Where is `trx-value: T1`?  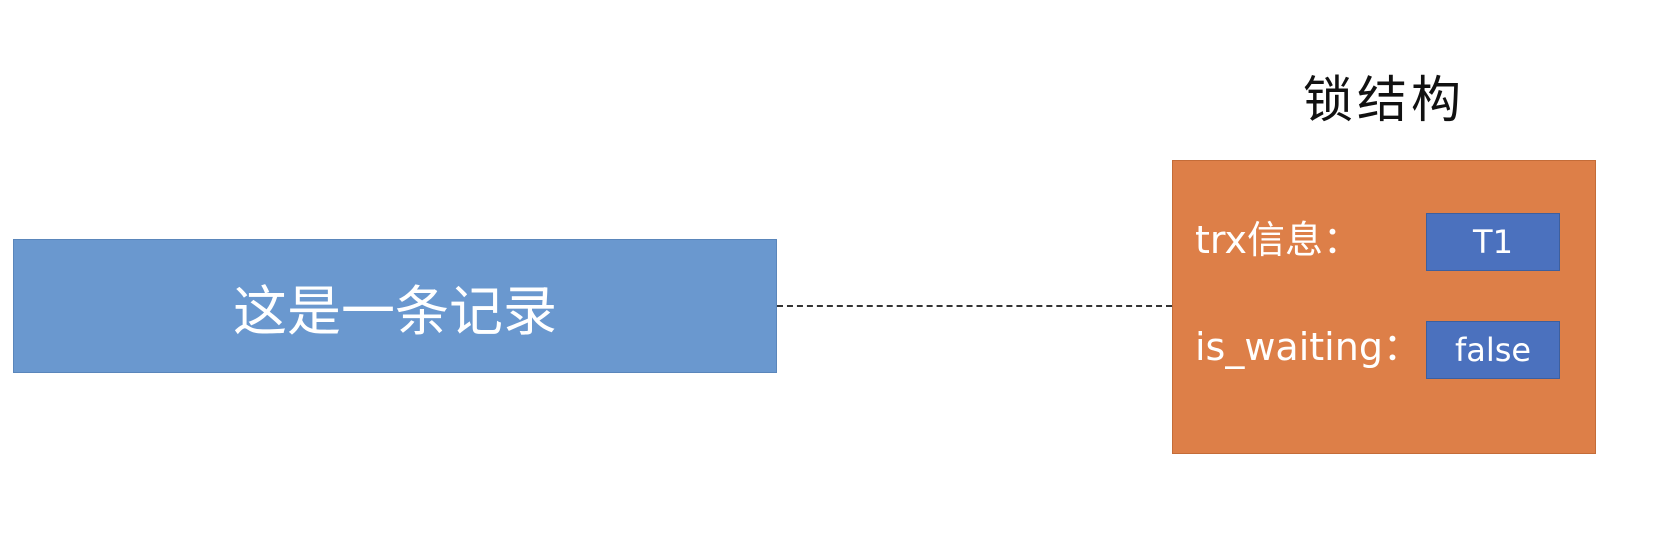
trx-value: T1 is located at coordinates (1493, 242).